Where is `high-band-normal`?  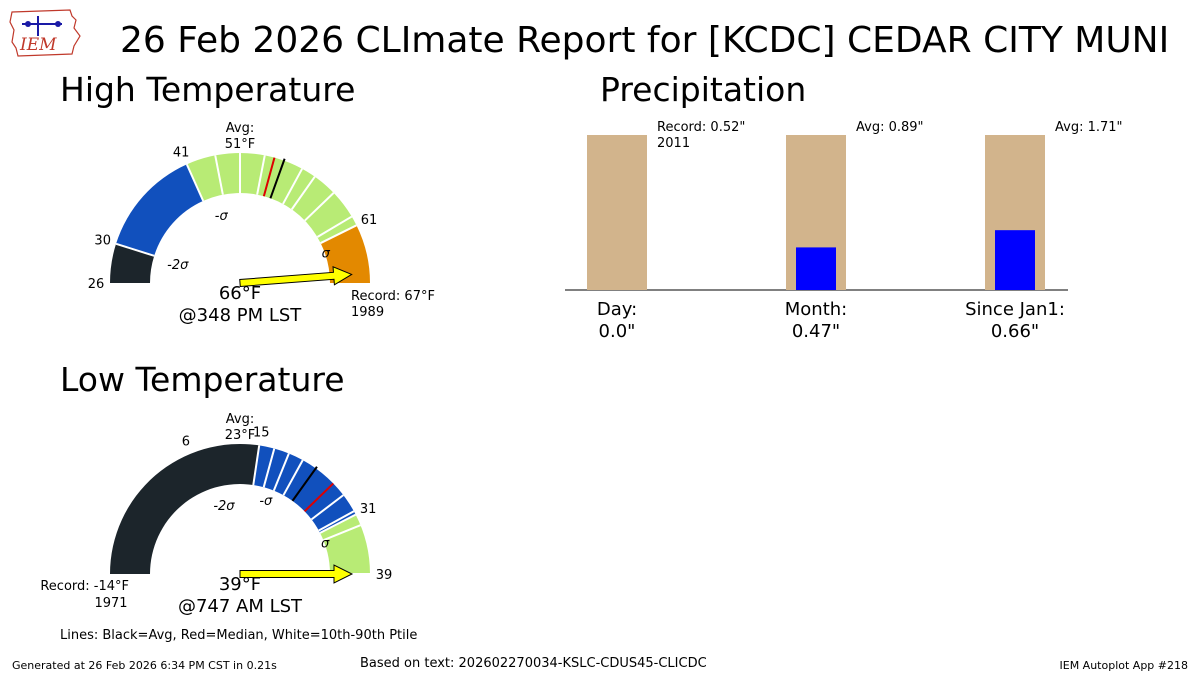 high-band-normal is located at coordinates (271, 198).